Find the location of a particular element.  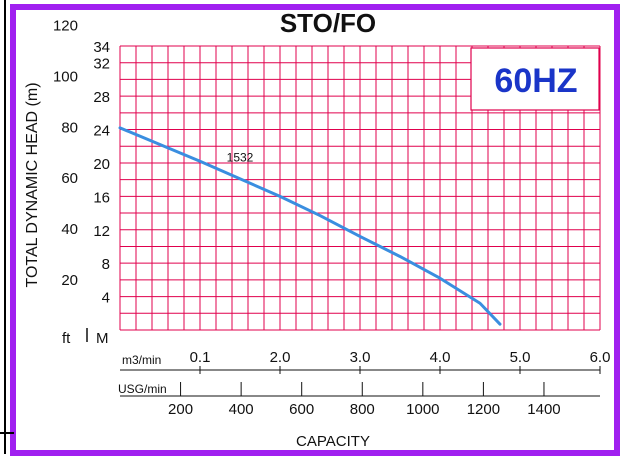

left-bottom-tick is located at coordinates (7, 433).